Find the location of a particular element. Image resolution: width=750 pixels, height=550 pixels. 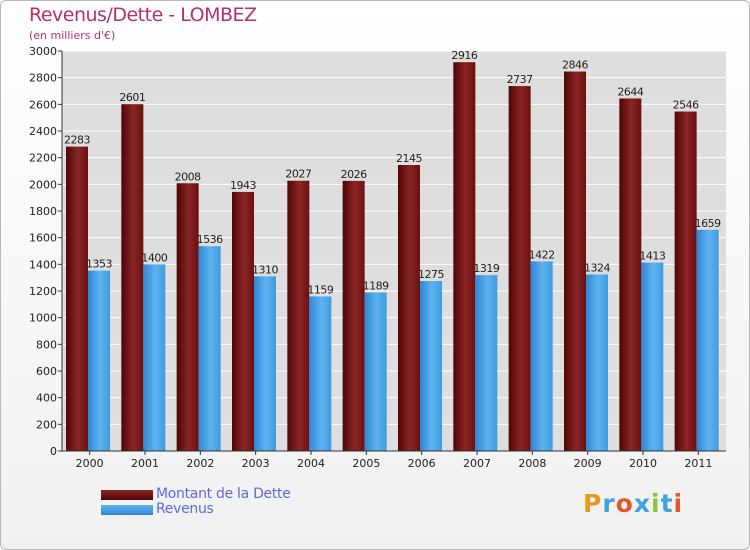

legend-swatch-revenus is located at coordinates (127, 510).